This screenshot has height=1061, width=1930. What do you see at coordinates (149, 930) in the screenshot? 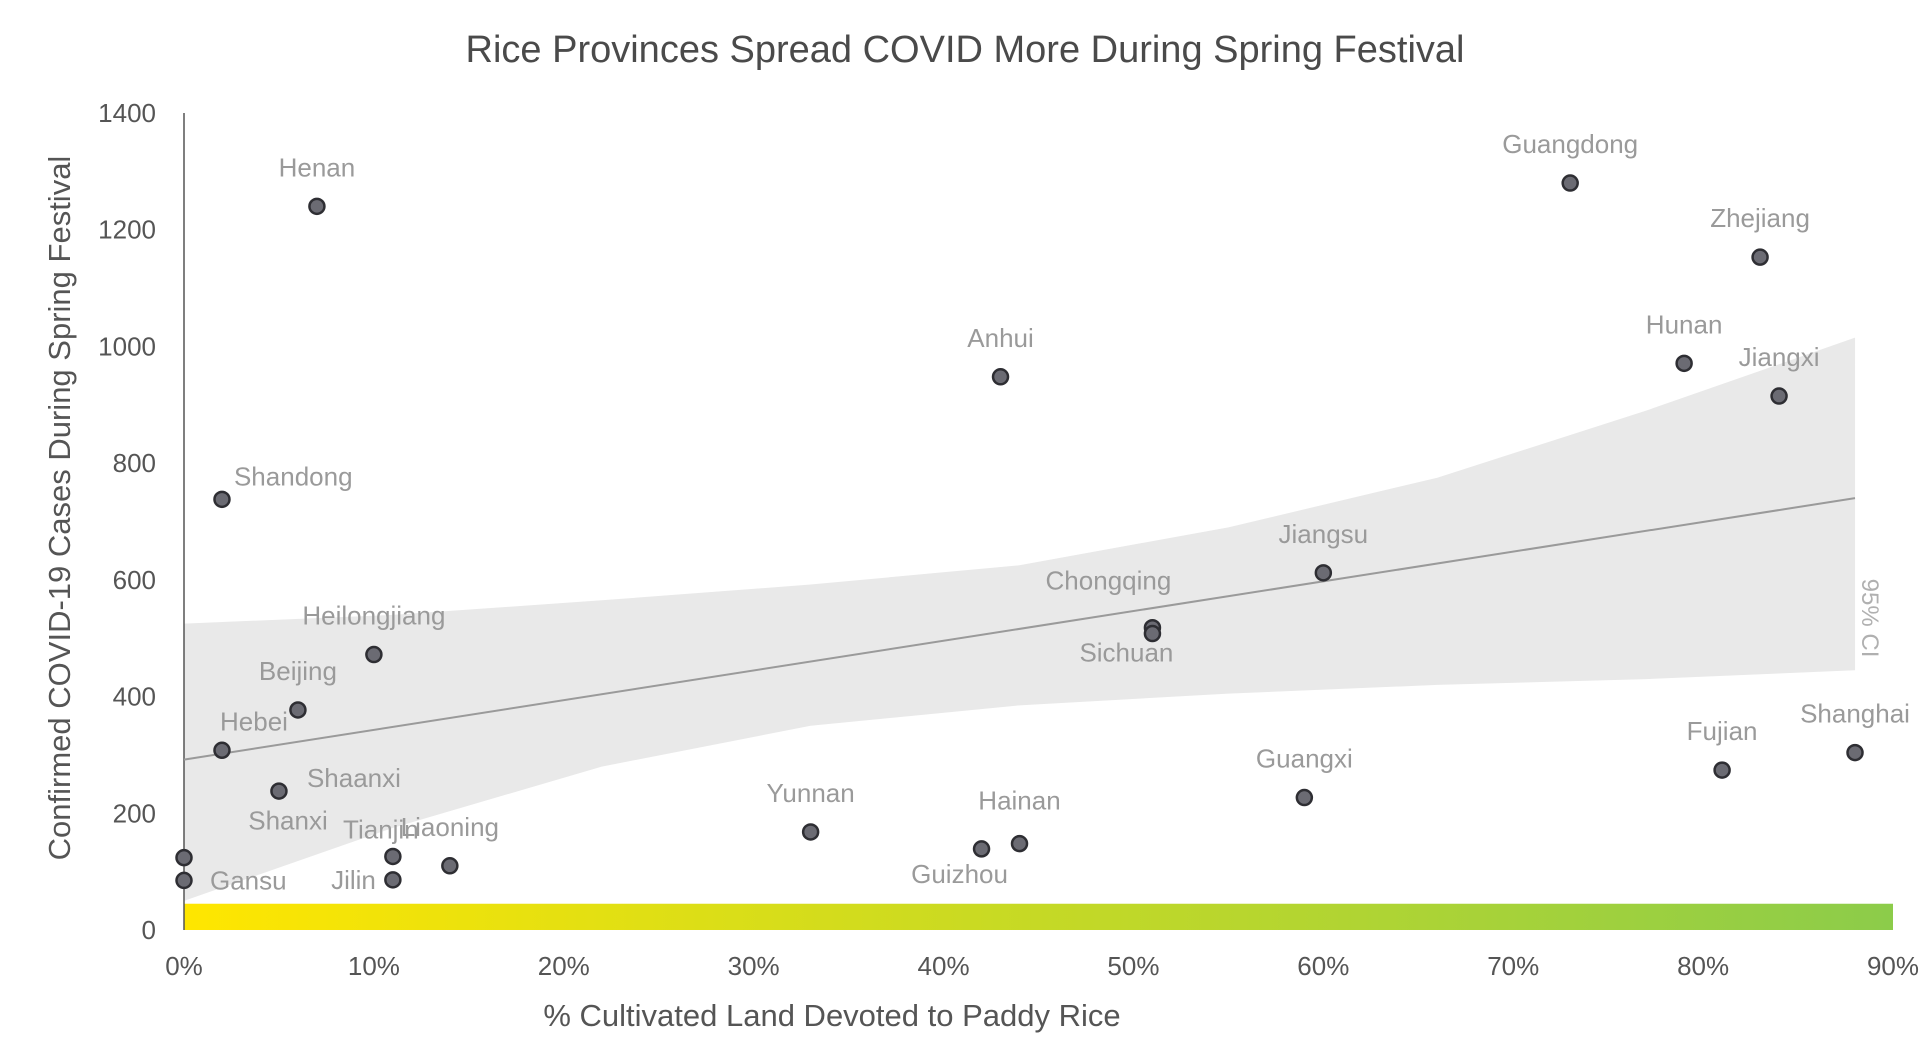
I see `y-tick-label: 0` at bounding box center [149, 930].